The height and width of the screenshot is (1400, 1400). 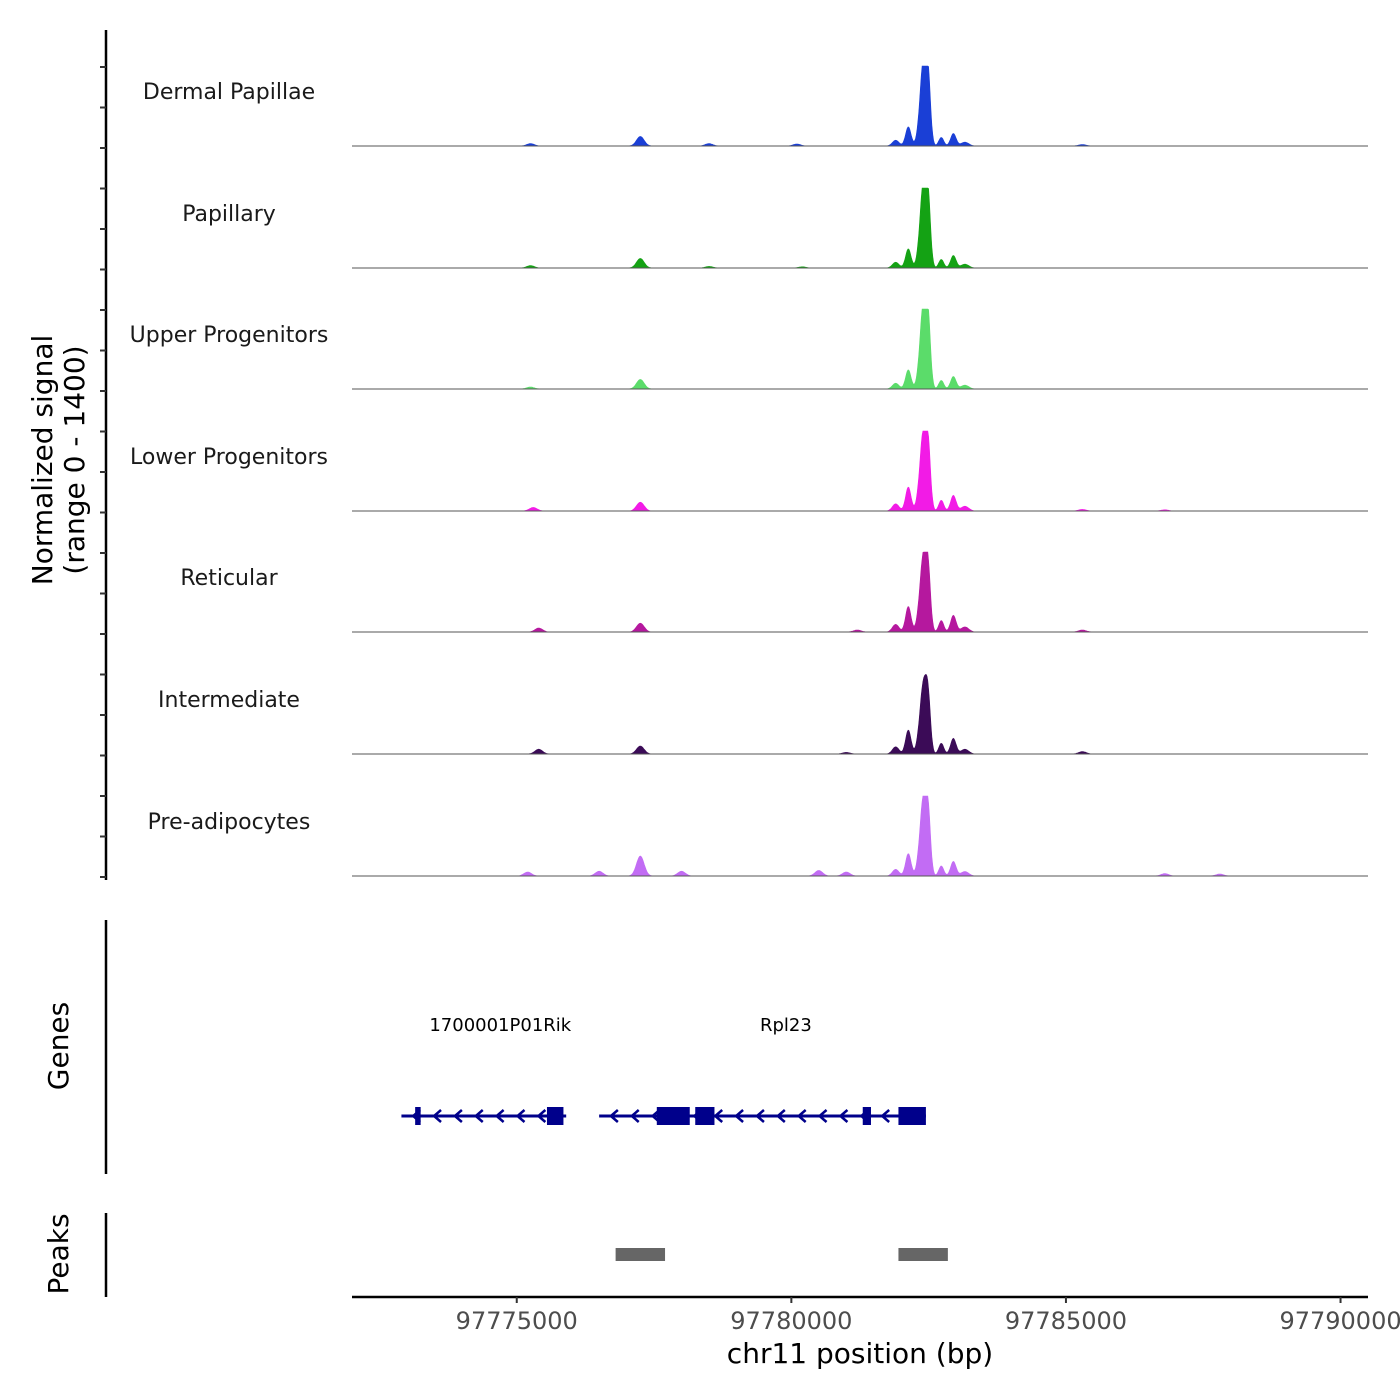 I want to click on track-label: Lower Progenitors, so click(x=229, y=457).